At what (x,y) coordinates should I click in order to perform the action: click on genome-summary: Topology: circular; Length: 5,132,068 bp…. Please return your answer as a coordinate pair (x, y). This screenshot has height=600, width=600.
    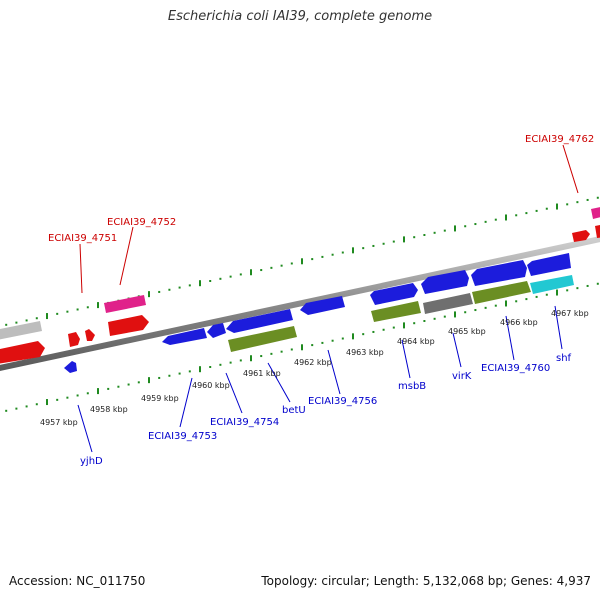
    Looking at the image, I should click on (426, 581).